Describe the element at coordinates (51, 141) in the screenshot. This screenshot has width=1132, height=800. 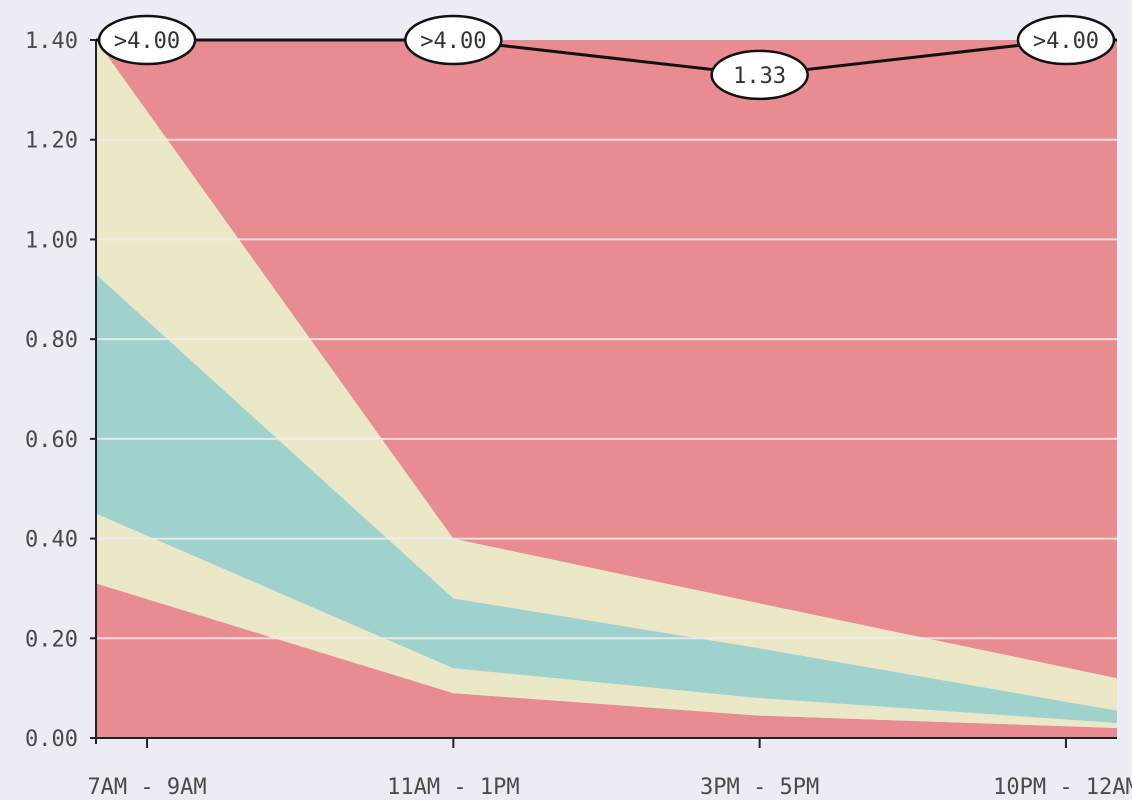
I see `y-tick-label: 1.20` at that location.